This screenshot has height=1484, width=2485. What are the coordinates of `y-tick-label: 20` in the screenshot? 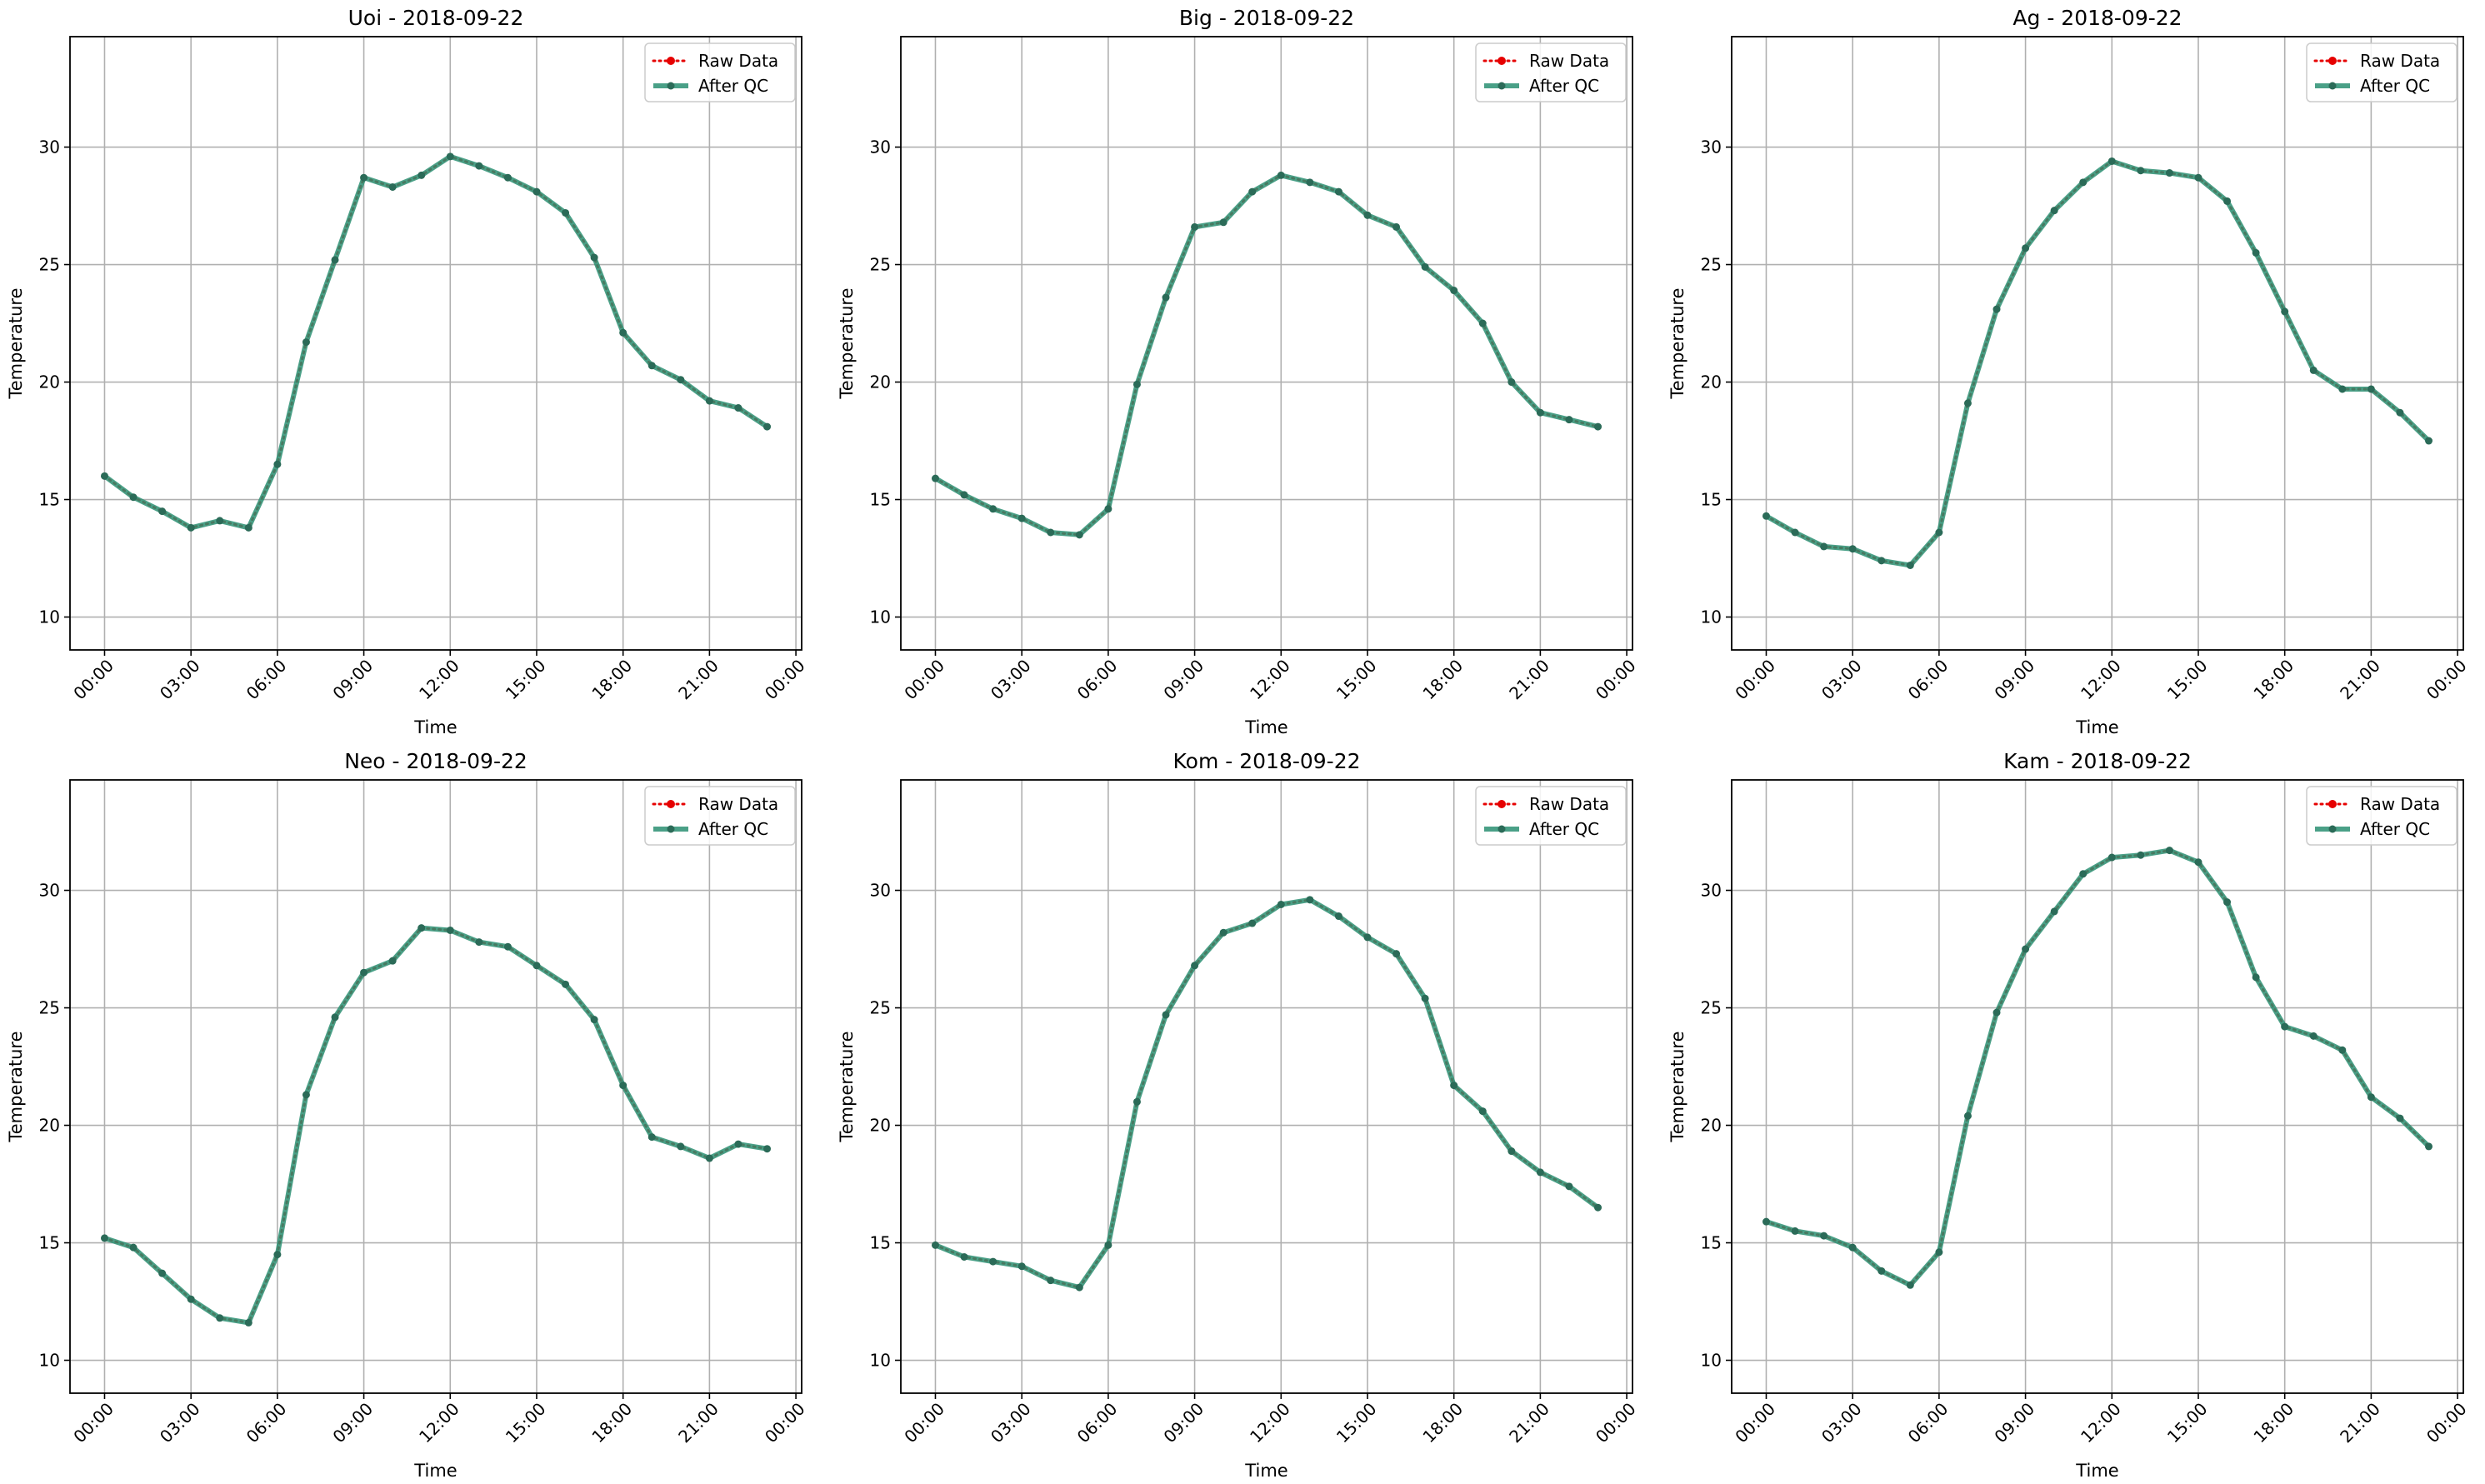 It's located at (49, 1126).